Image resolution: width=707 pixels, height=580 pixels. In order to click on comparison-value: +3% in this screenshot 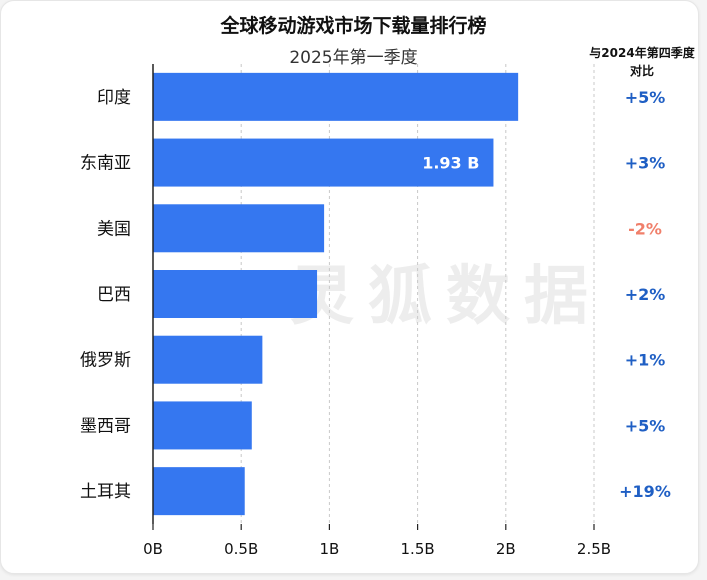, I will do `click(645, 163)`.